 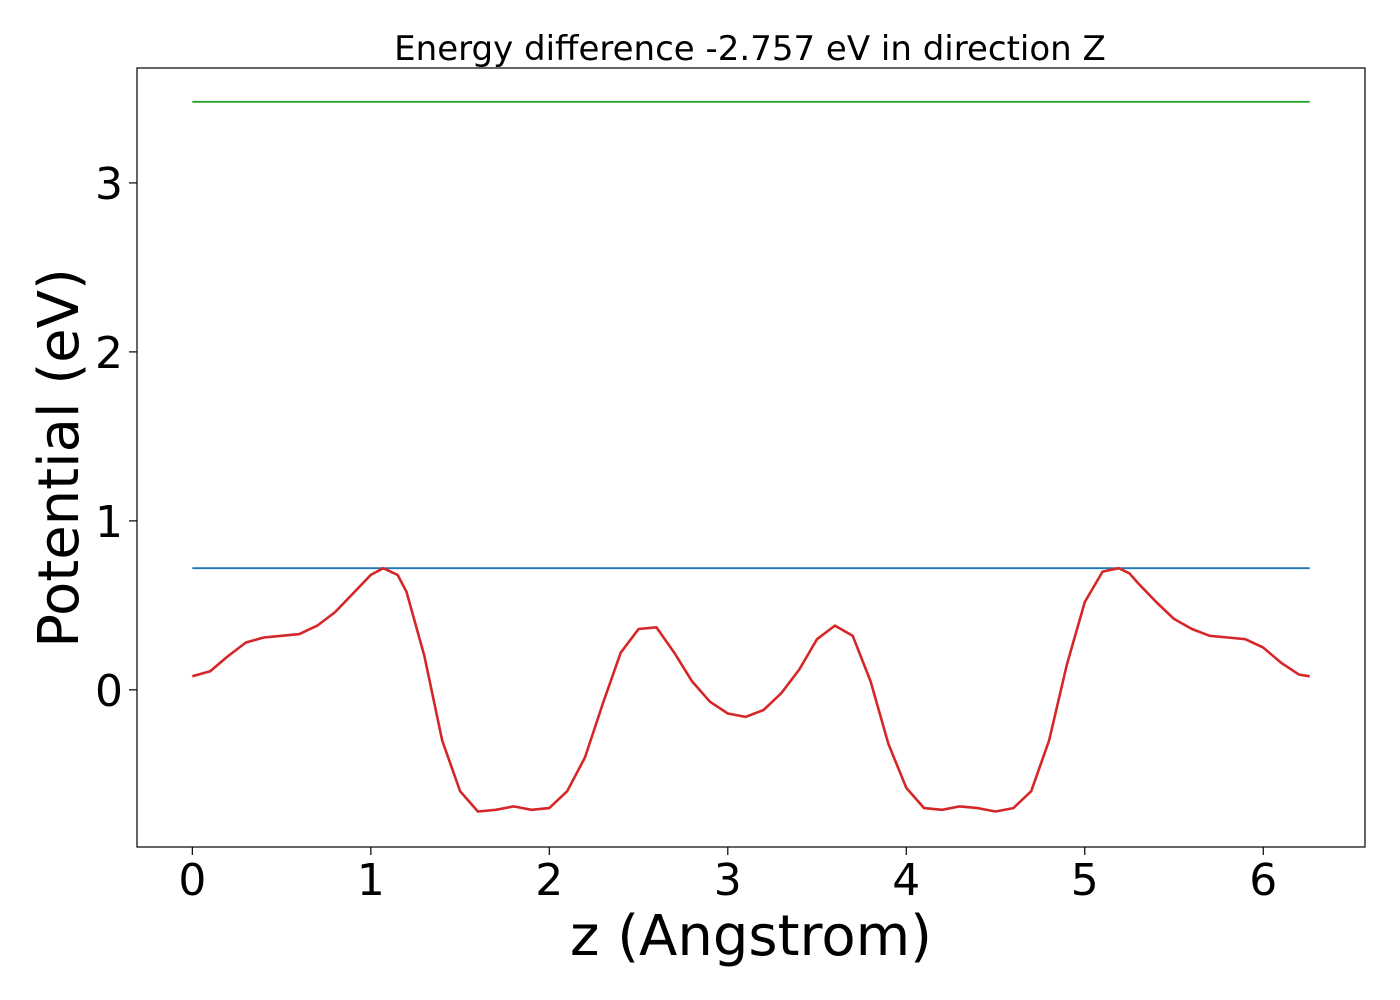 I want to click on y-tick-label-3: 3, so click(x=109, y=184).